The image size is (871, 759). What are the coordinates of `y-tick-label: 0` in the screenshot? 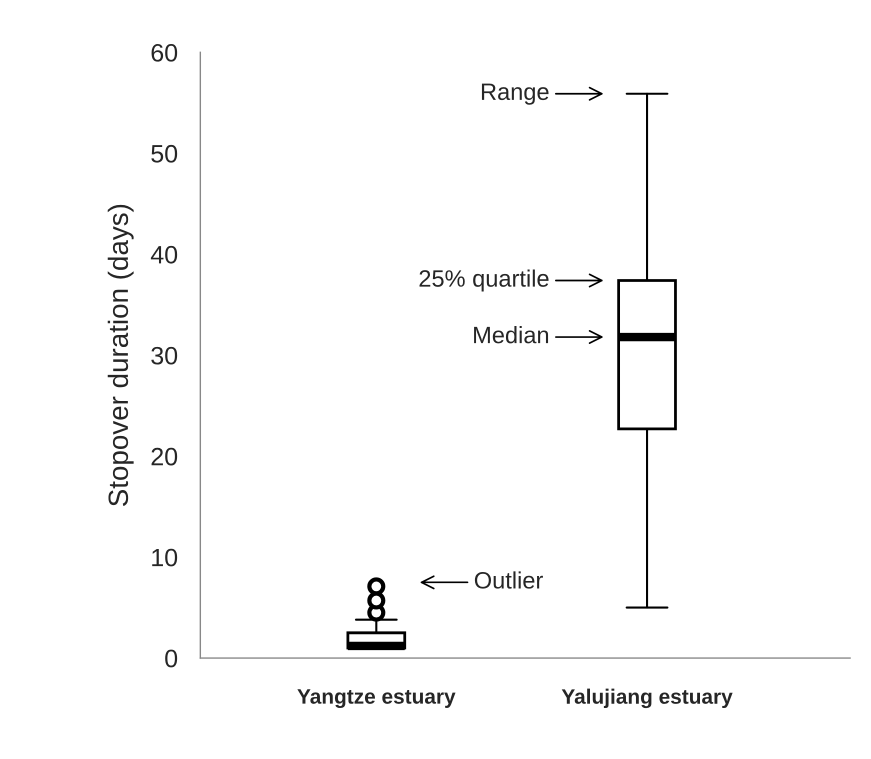 It's located at (171, 659).